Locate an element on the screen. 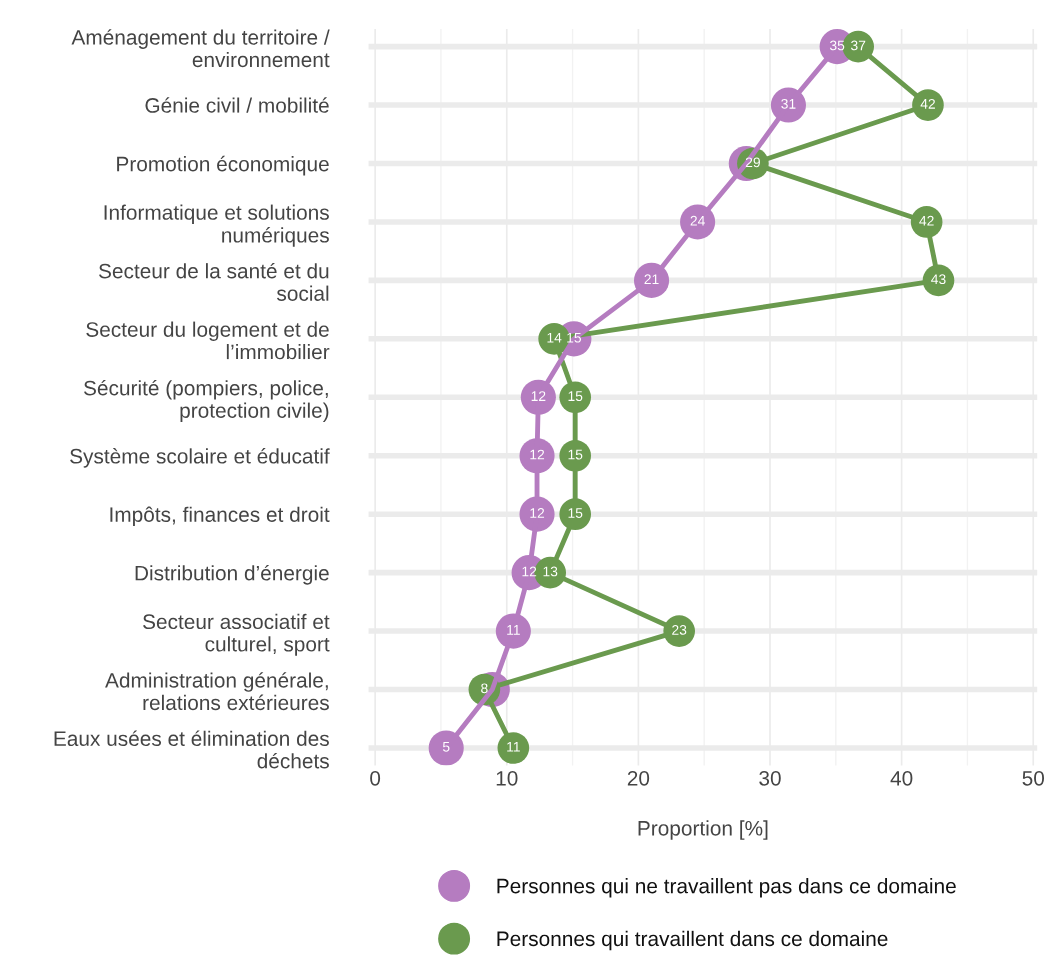 The image size is (1053, 969). y-tick-label: Aménagement du territoire / environnement is located at coordinates (200, 48).